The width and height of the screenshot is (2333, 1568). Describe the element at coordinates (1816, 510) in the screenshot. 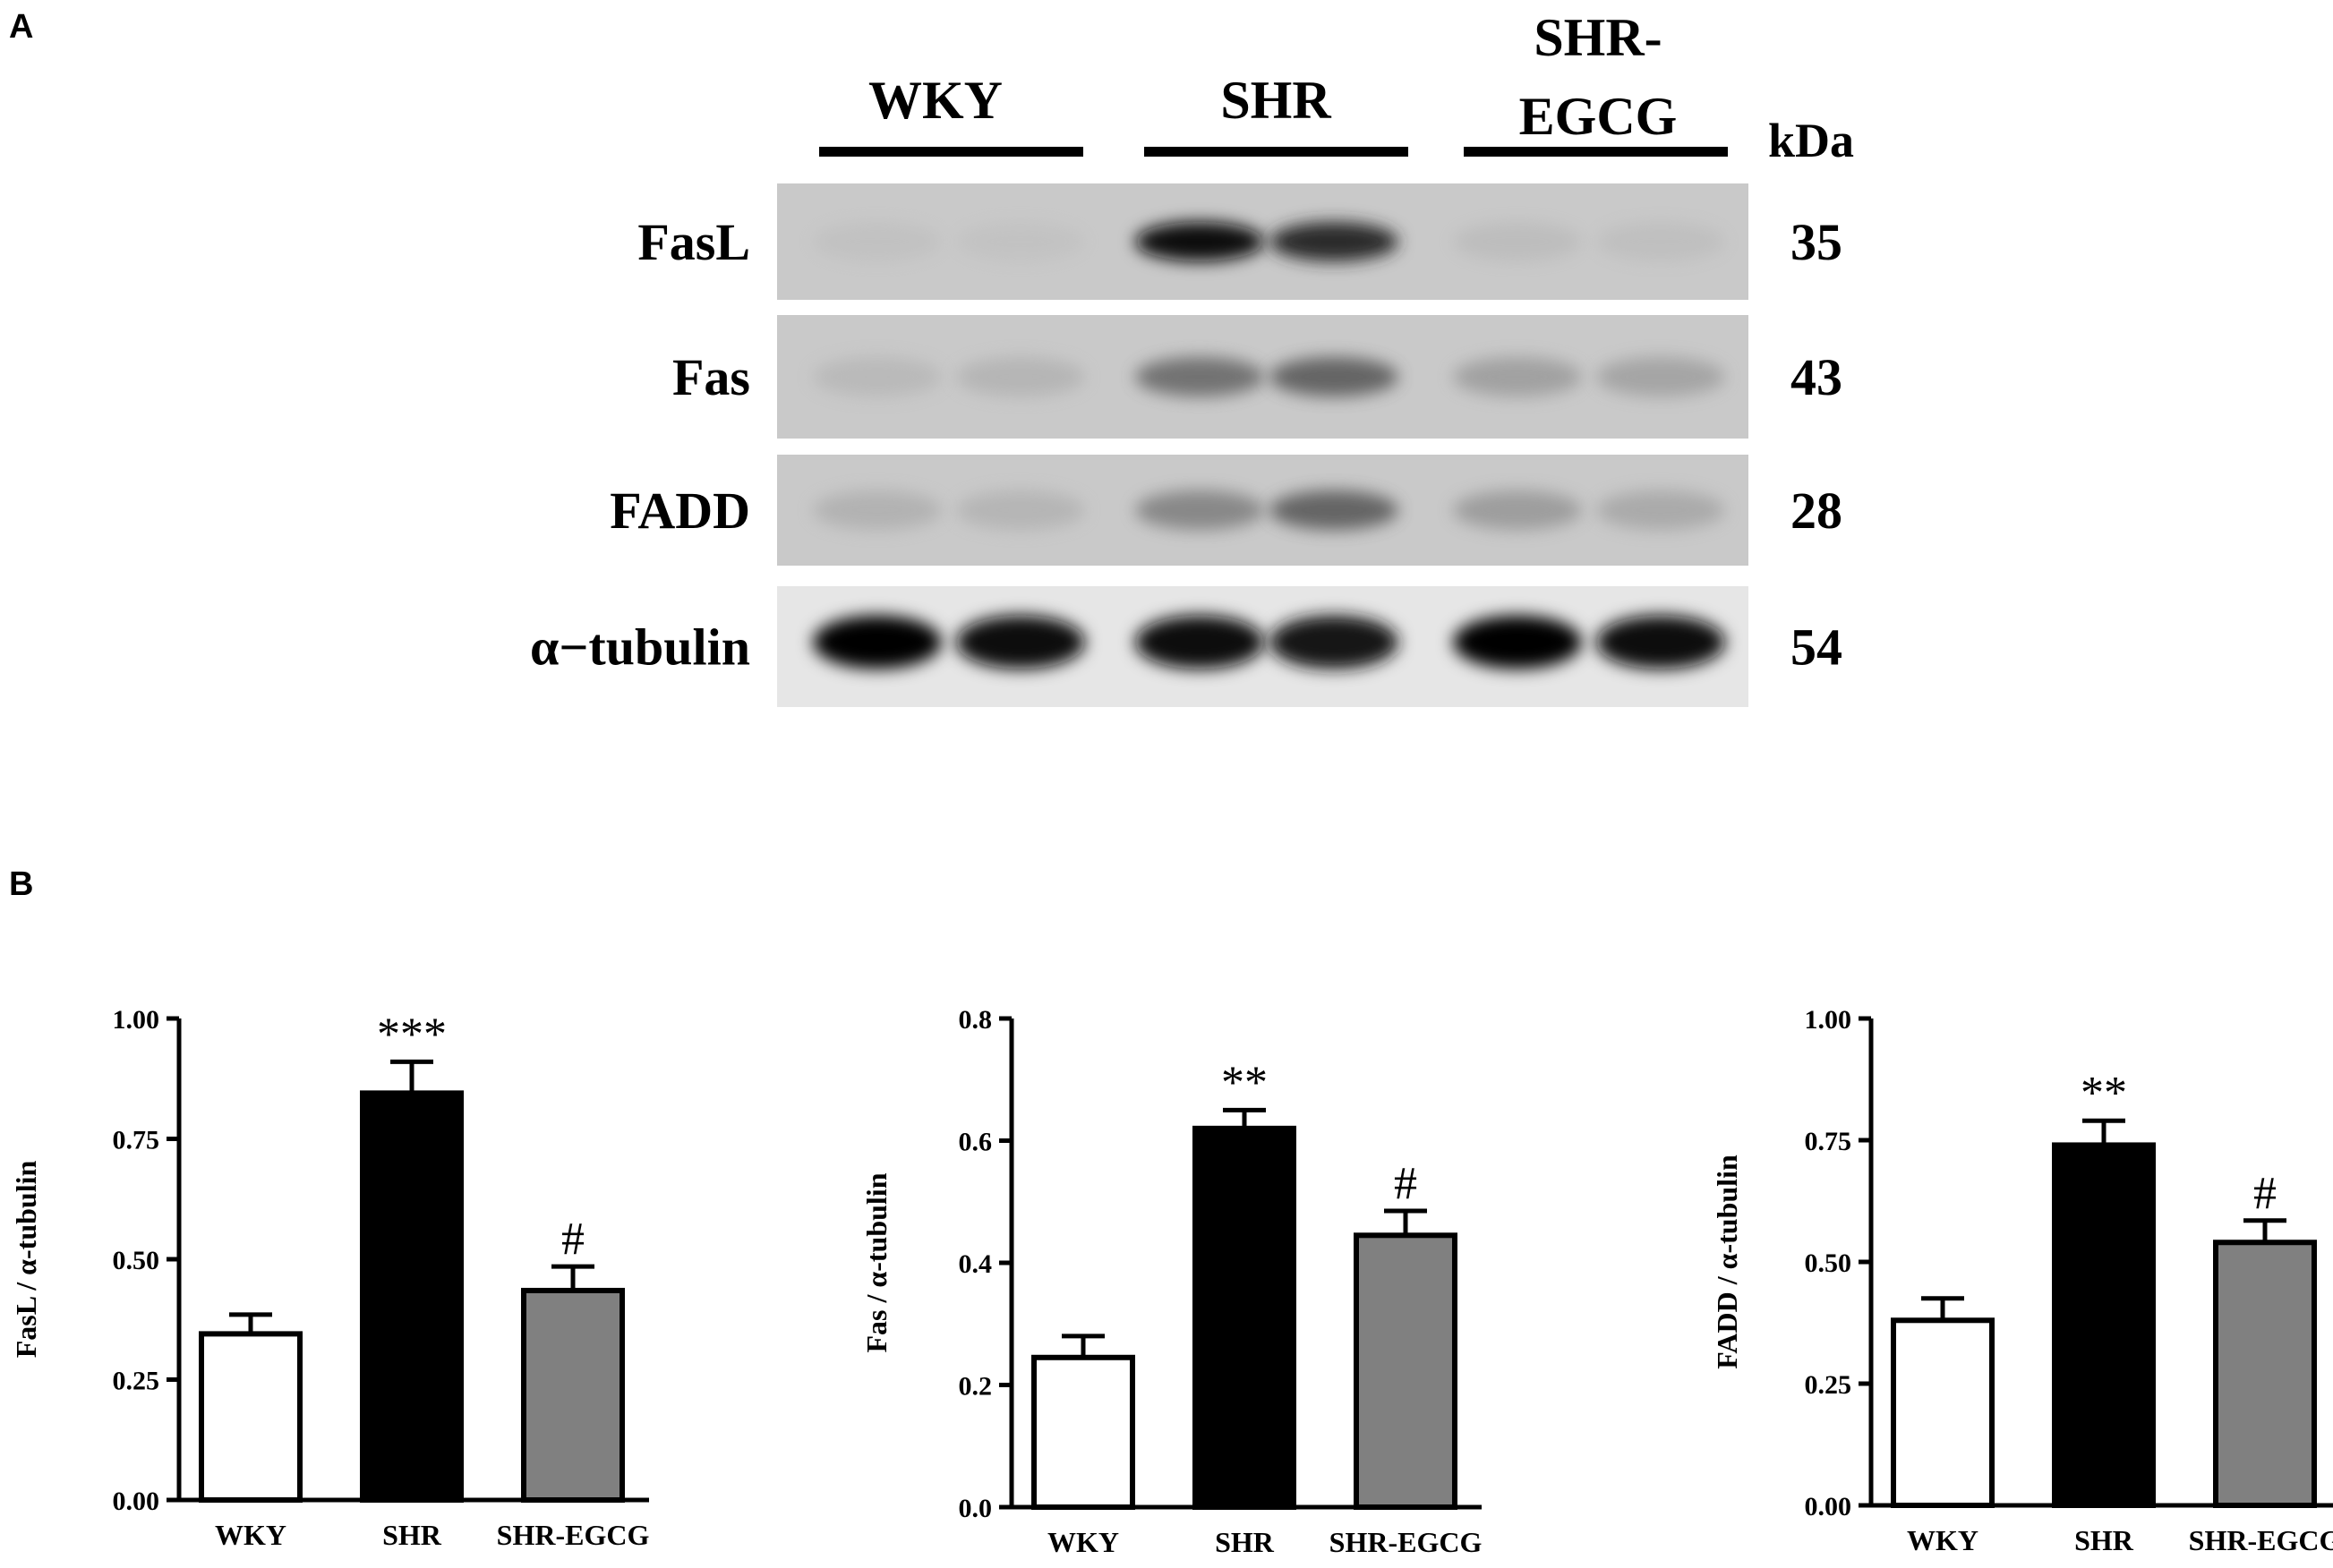

I see `blot-kda-value: 28` at that location.